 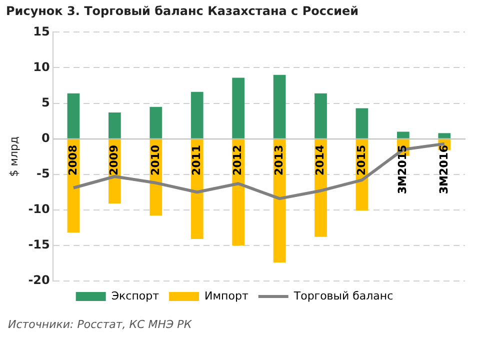 I want to click on legend-label: Экспорт, so click(x=135, y=295).